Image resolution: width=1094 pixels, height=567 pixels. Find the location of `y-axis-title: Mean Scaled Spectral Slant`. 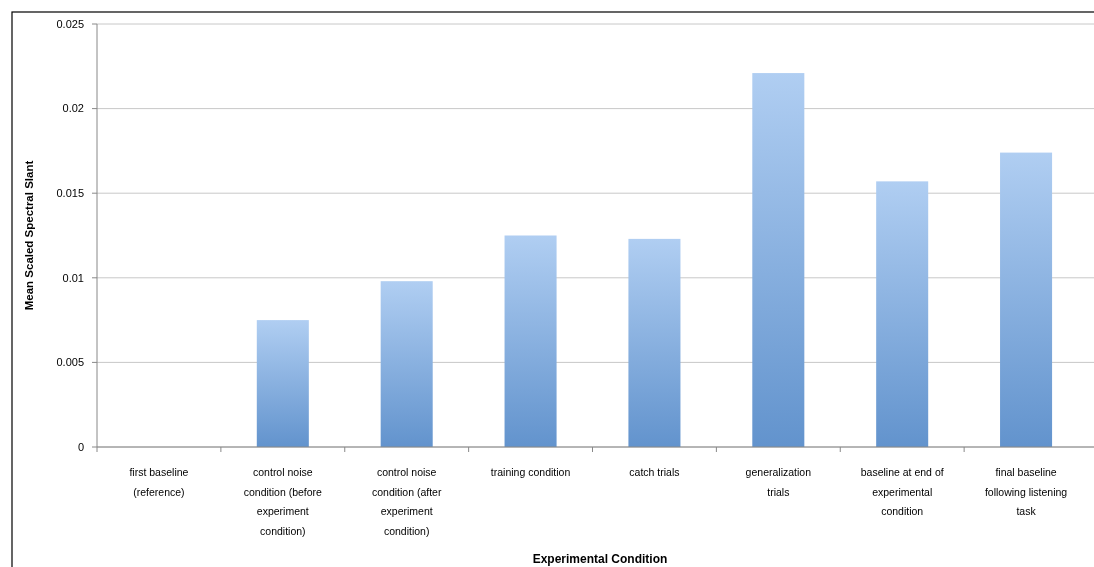

y-axis-title: Mean Scaled Spectral Slant is located at coordinates (29, 235).